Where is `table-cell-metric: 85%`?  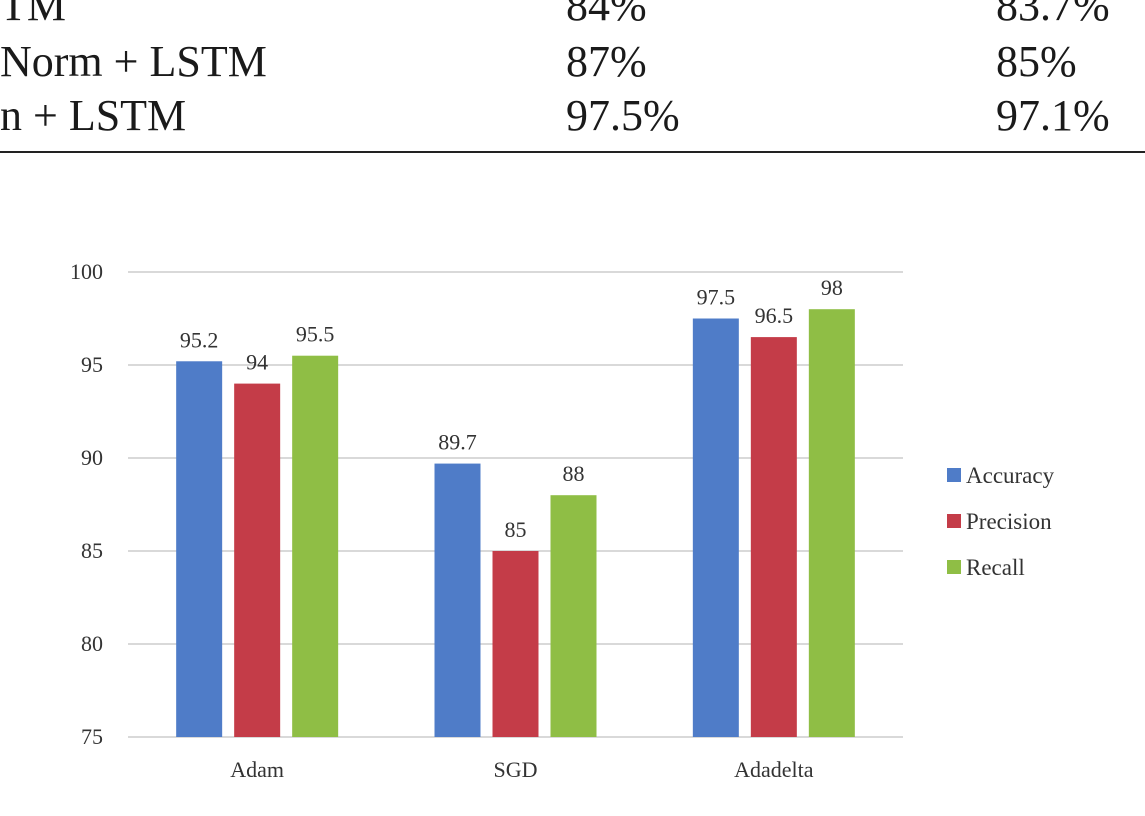 table-cell-metric: 85% is located at coordinates (1036, 61).